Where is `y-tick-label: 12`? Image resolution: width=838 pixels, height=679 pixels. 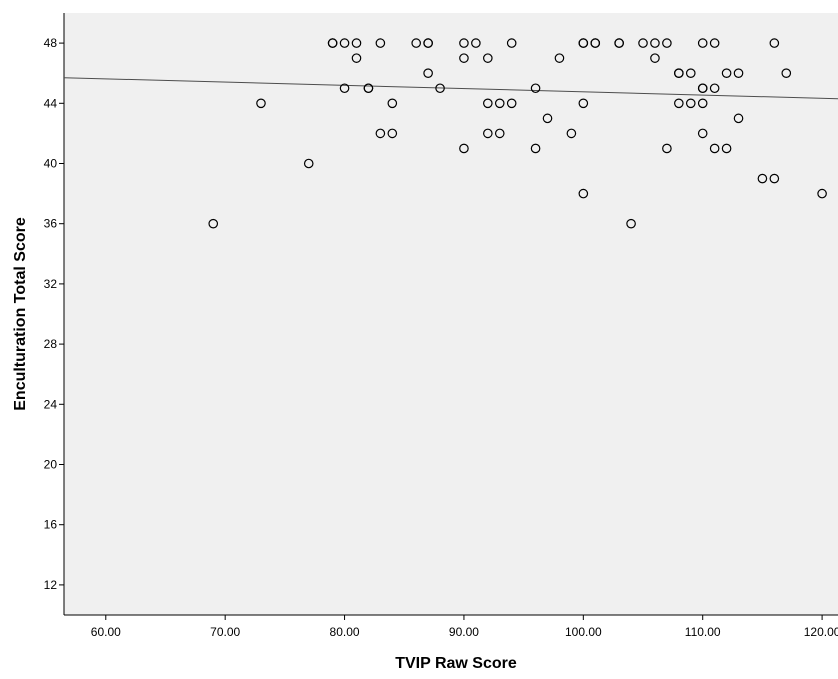
y-tick-label: 12 is located at coordinates (51, 585).